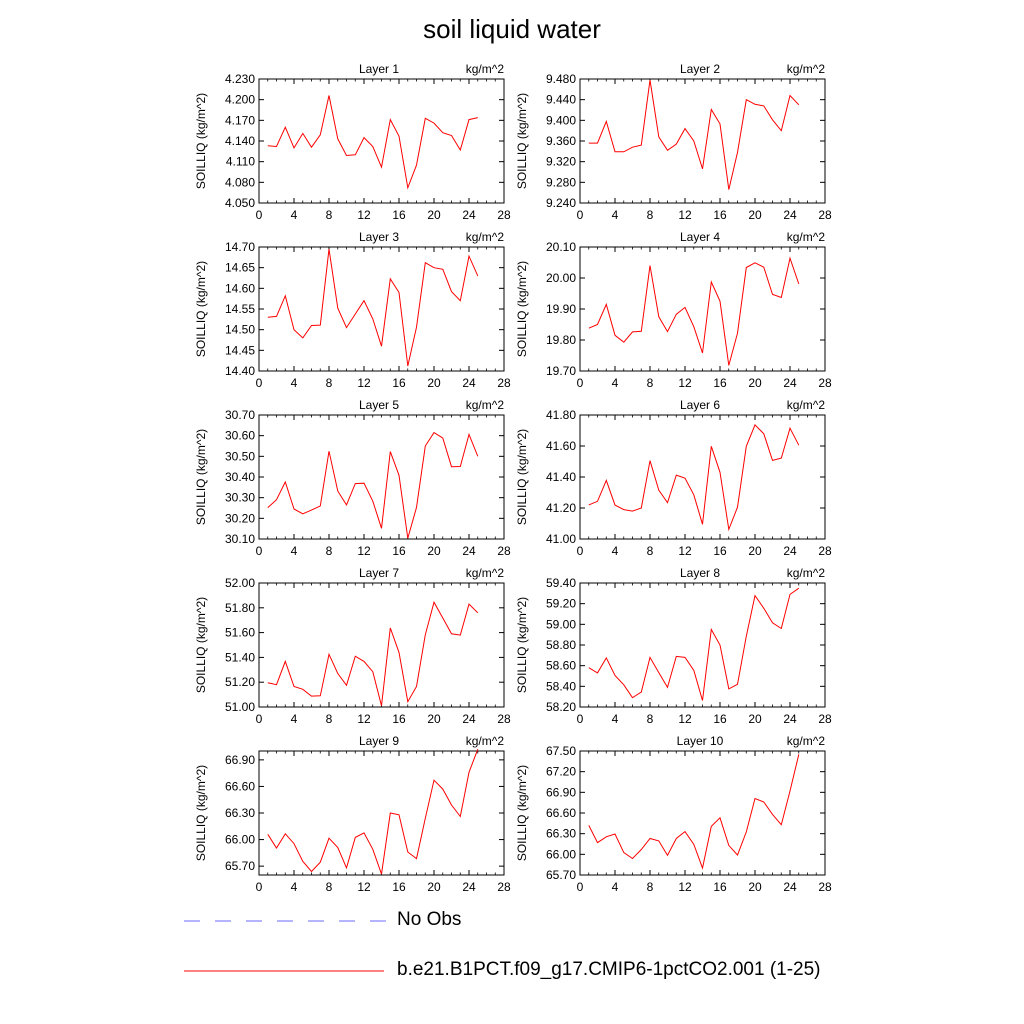 Image resolution: width=1024 pixels, height=1024 pixels. I want to click on y-tick-label: 41.20, so click(561, 508).